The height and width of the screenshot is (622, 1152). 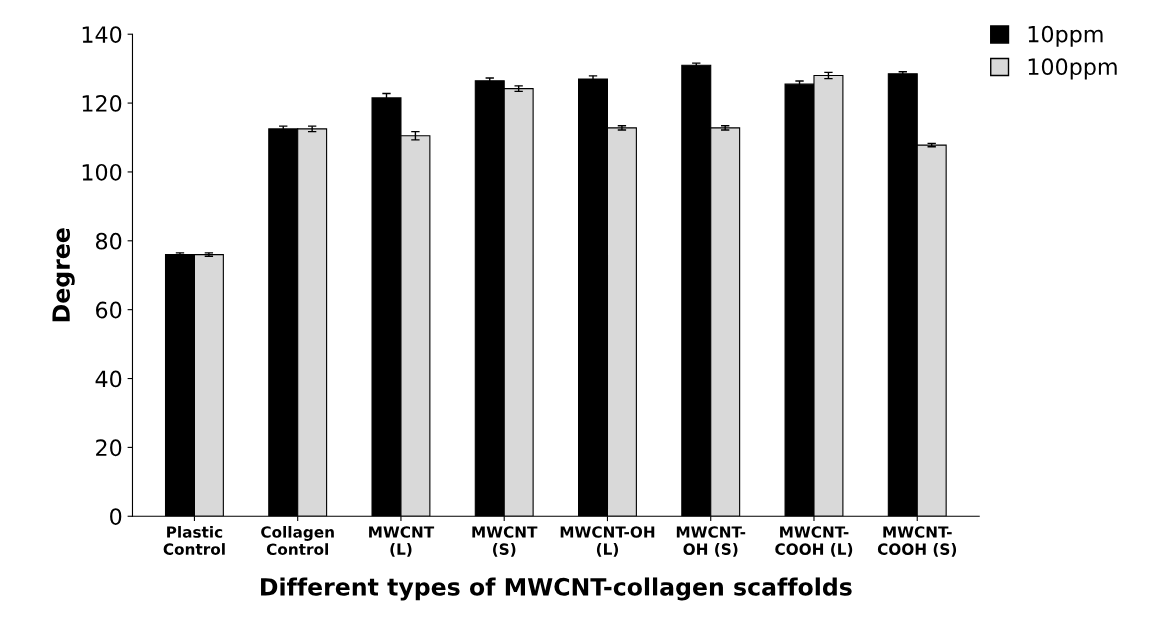 What do you see at coordinates (1072, 69) in the screenshot?
I see `legend-label: 100ppm` at bounding box center [1072, 69].